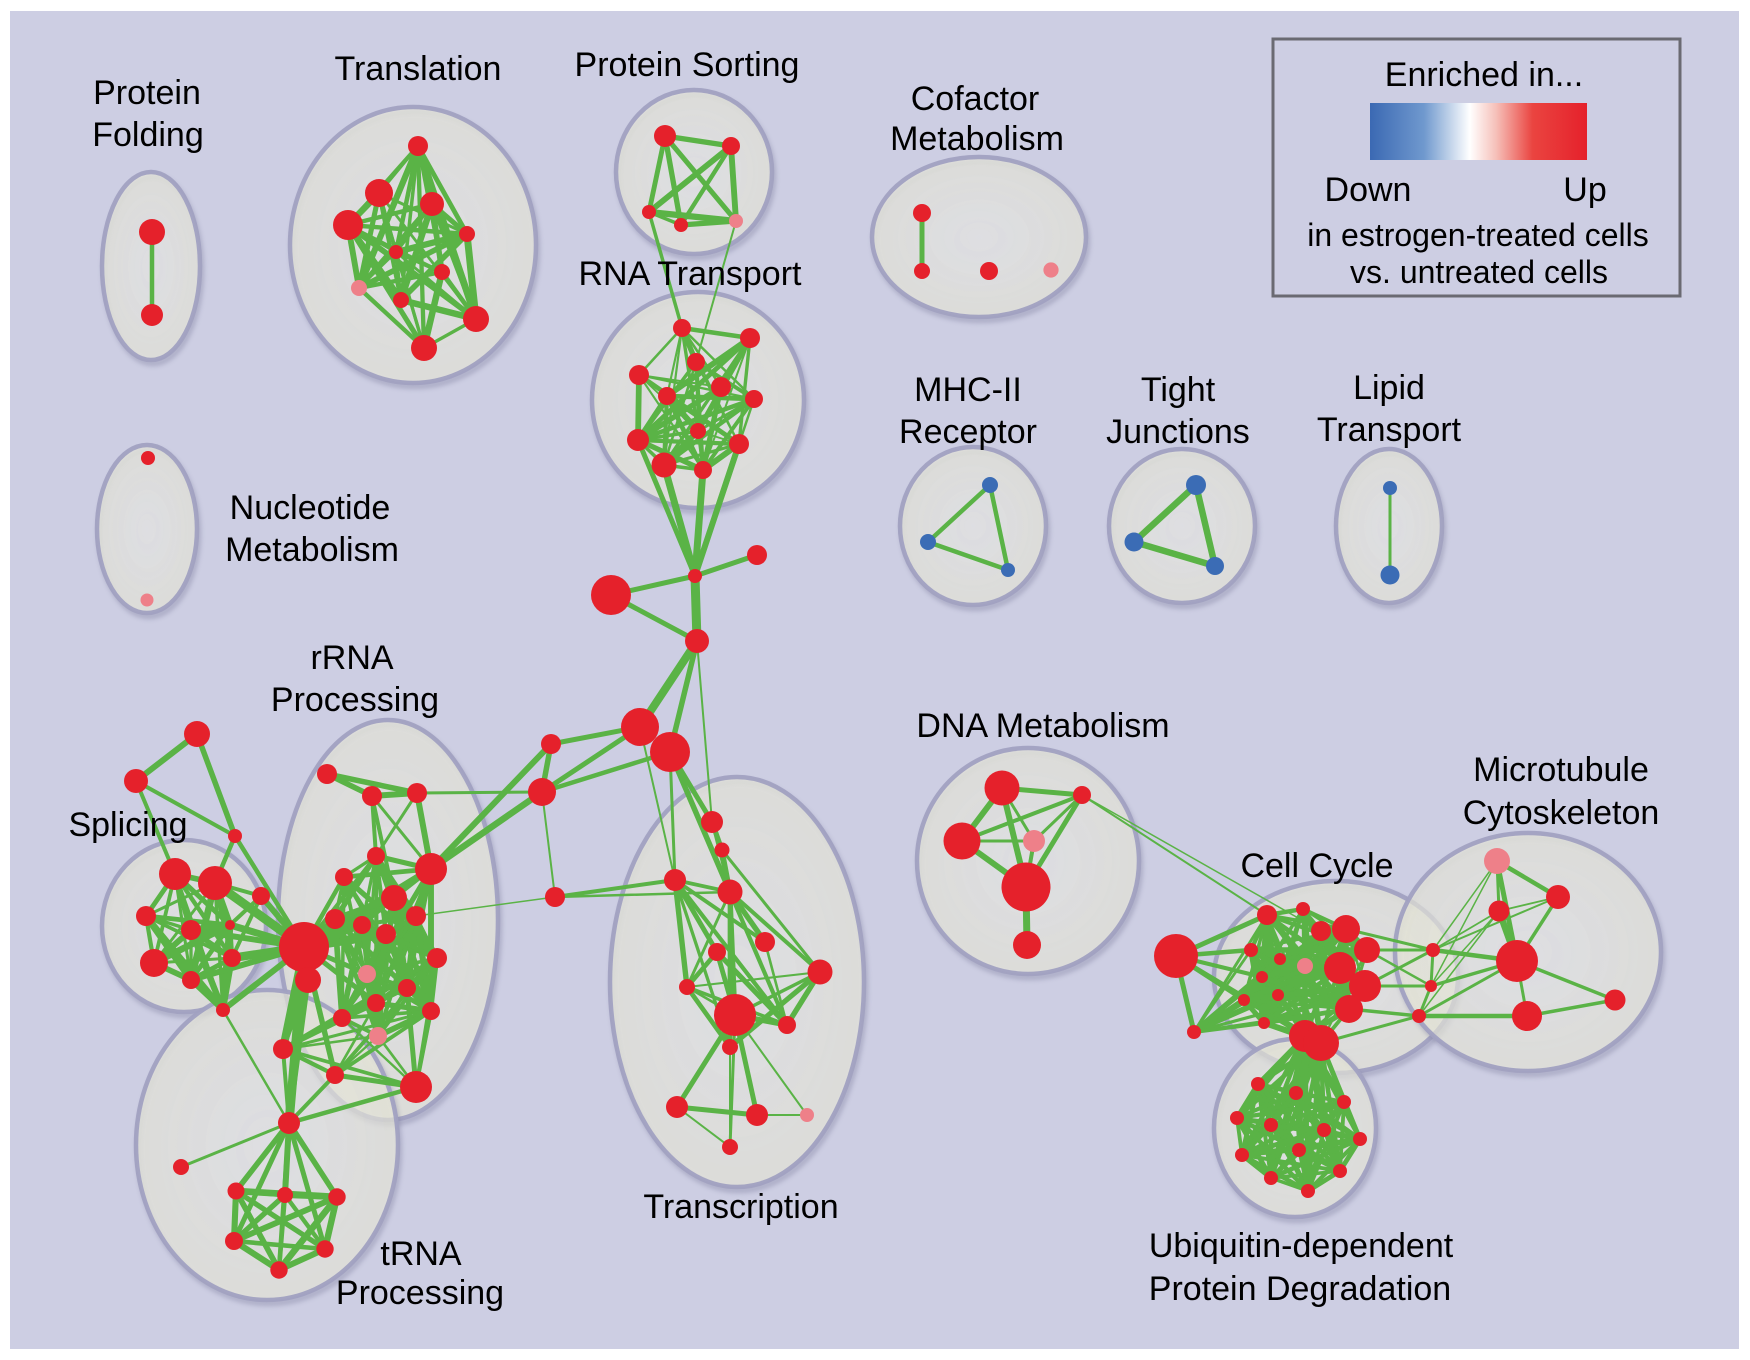 This screenshot has height=1360, width=1750. I want to click on svg-text: Protein Sorting, so click(687, 65).